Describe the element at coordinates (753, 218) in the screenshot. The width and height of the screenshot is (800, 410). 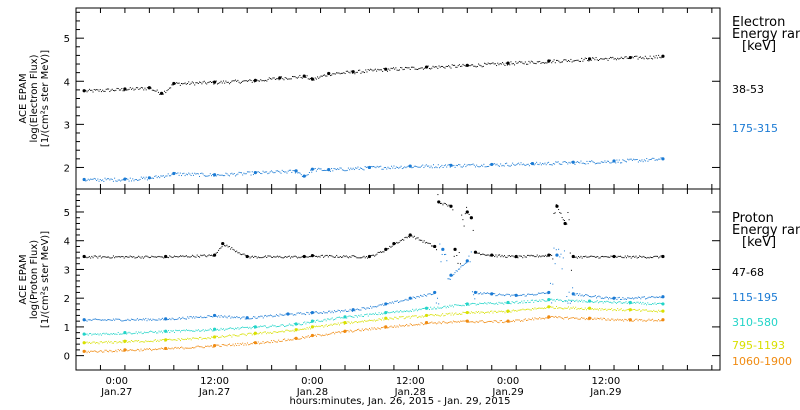
I see `legend-title: Proton` at that location.